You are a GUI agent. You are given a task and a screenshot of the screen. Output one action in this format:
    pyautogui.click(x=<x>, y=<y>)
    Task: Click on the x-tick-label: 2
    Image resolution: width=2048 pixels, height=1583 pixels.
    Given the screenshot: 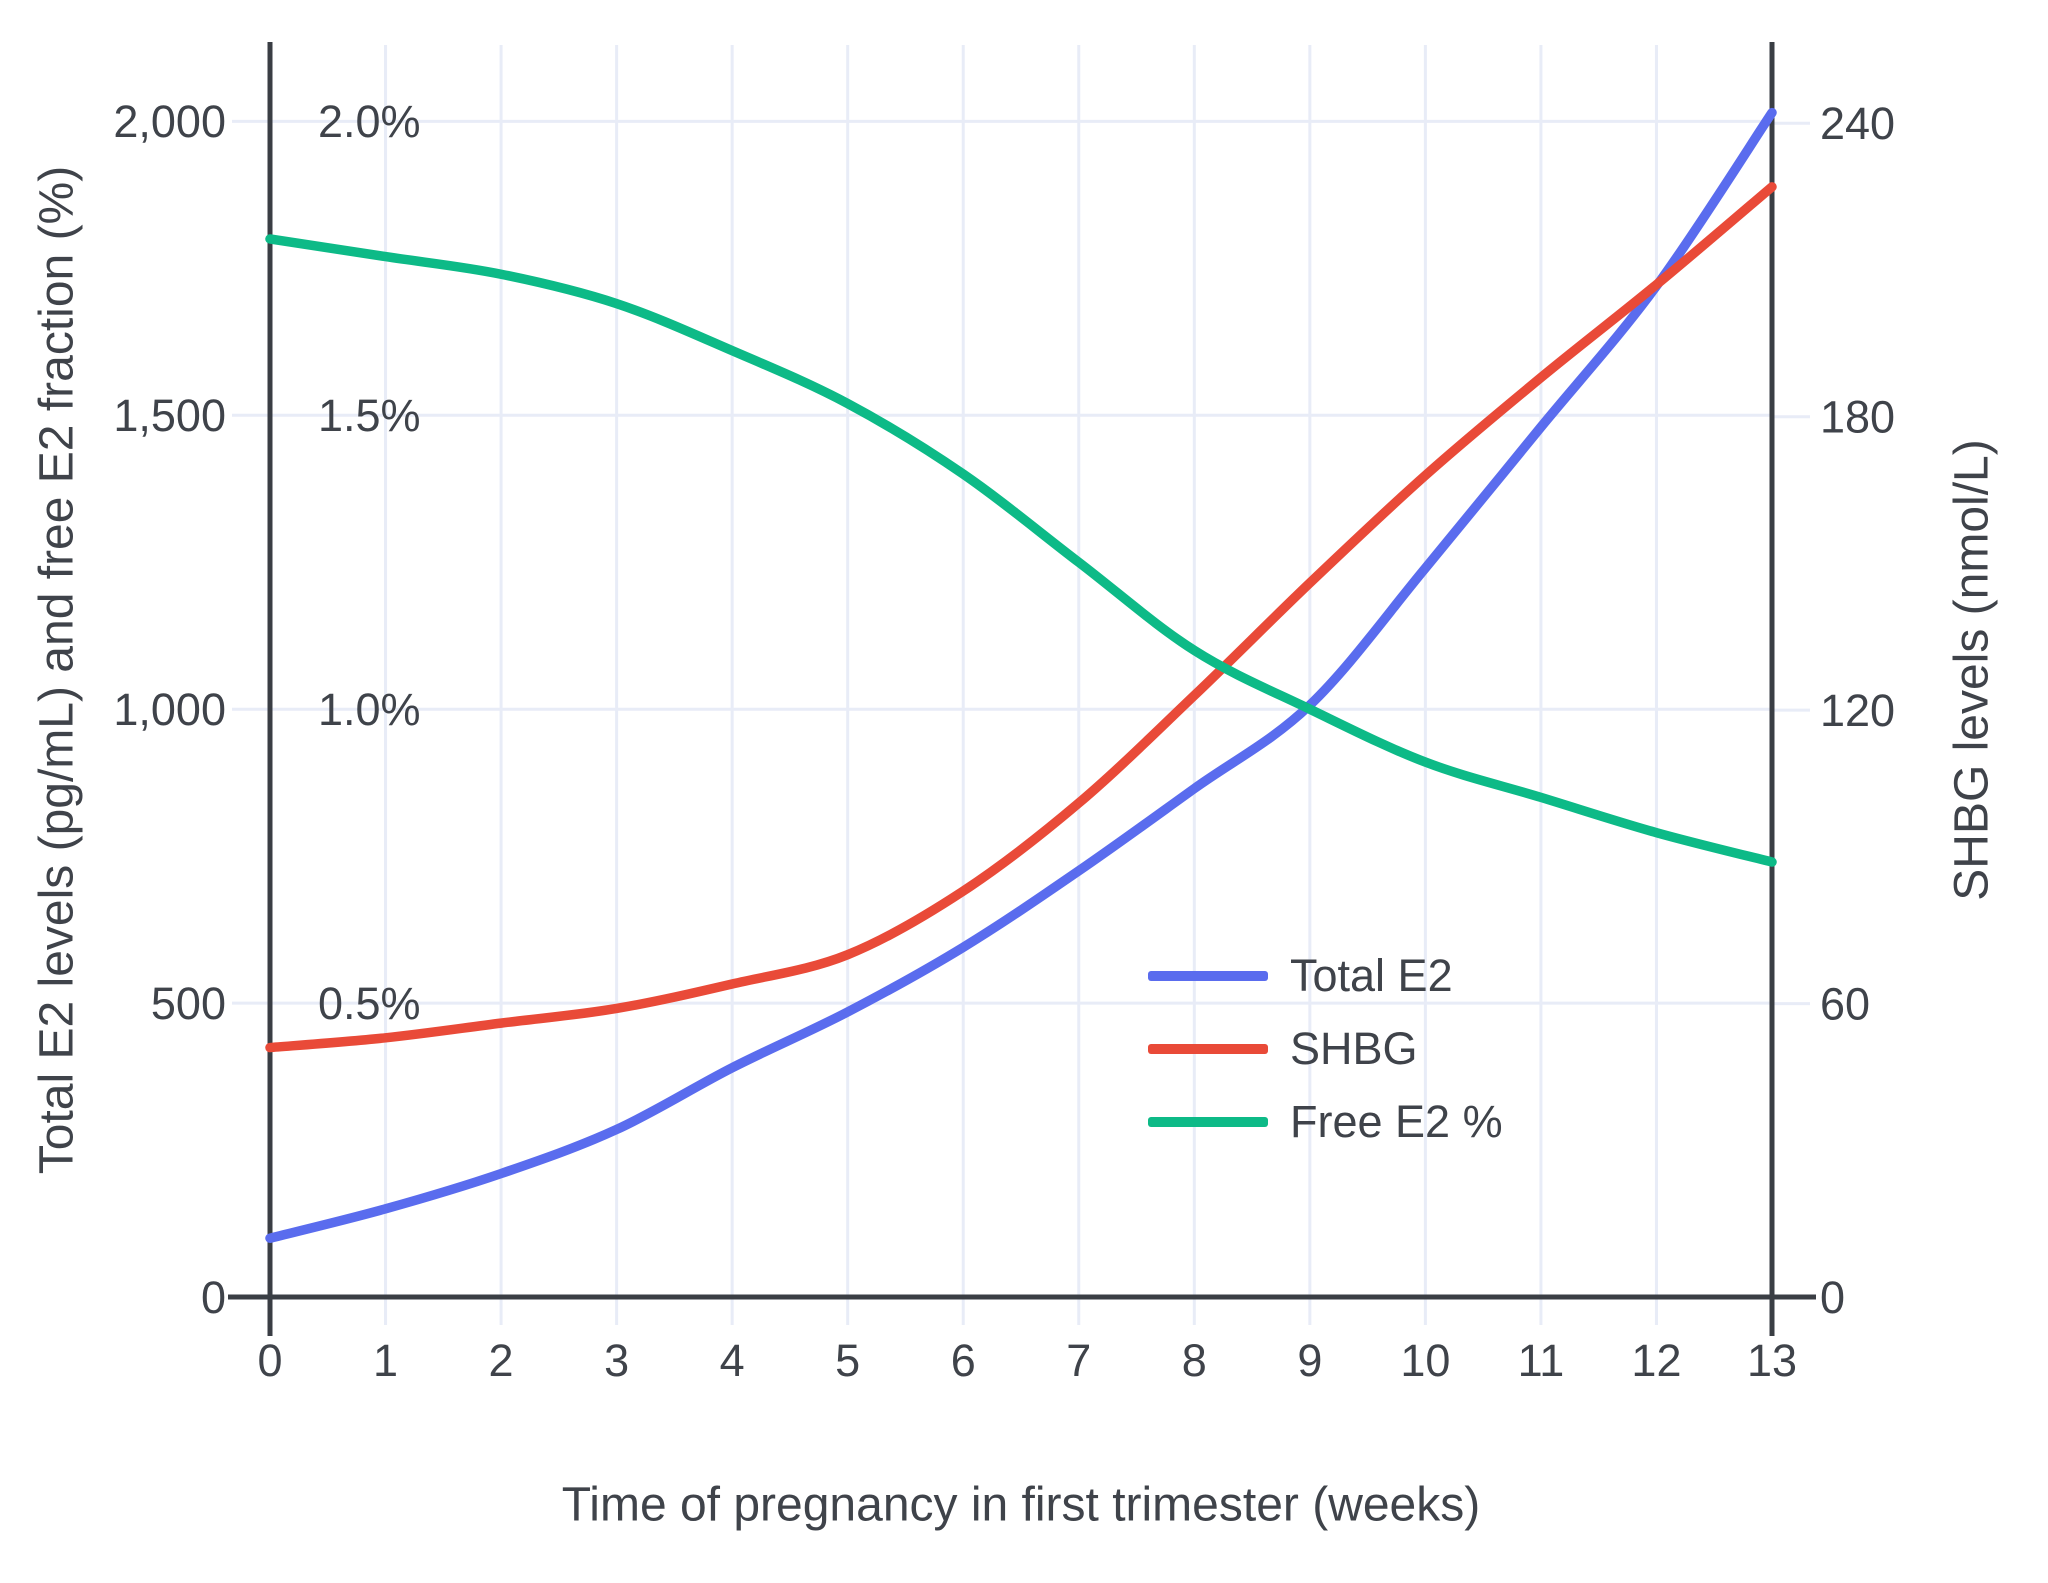 What is the action you would take?
    pyautogui.click(x=501, y=1360)
    